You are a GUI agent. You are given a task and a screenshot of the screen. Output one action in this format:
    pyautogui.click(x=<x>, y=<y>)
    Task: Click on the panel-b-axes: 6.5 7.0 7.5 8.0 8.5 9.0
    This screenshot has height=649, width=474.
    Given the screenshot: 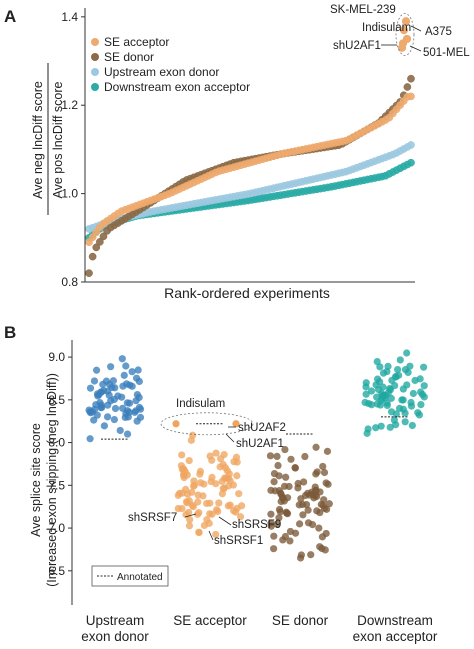 What is the action you would take?
    pyautogui.click(x=60, y=472)
    